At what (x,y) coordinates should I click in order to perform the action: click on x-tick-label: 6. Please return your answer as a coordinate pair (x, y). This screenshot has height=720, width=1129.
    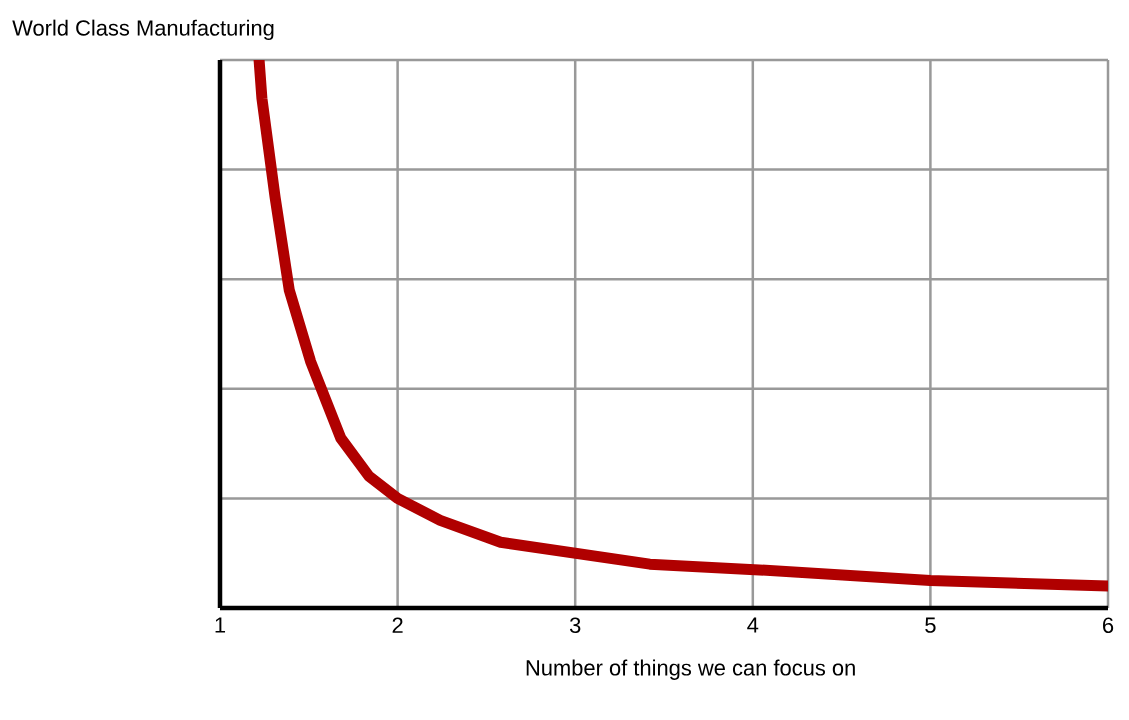
    Looking at the image, I should click on (1108, 625).